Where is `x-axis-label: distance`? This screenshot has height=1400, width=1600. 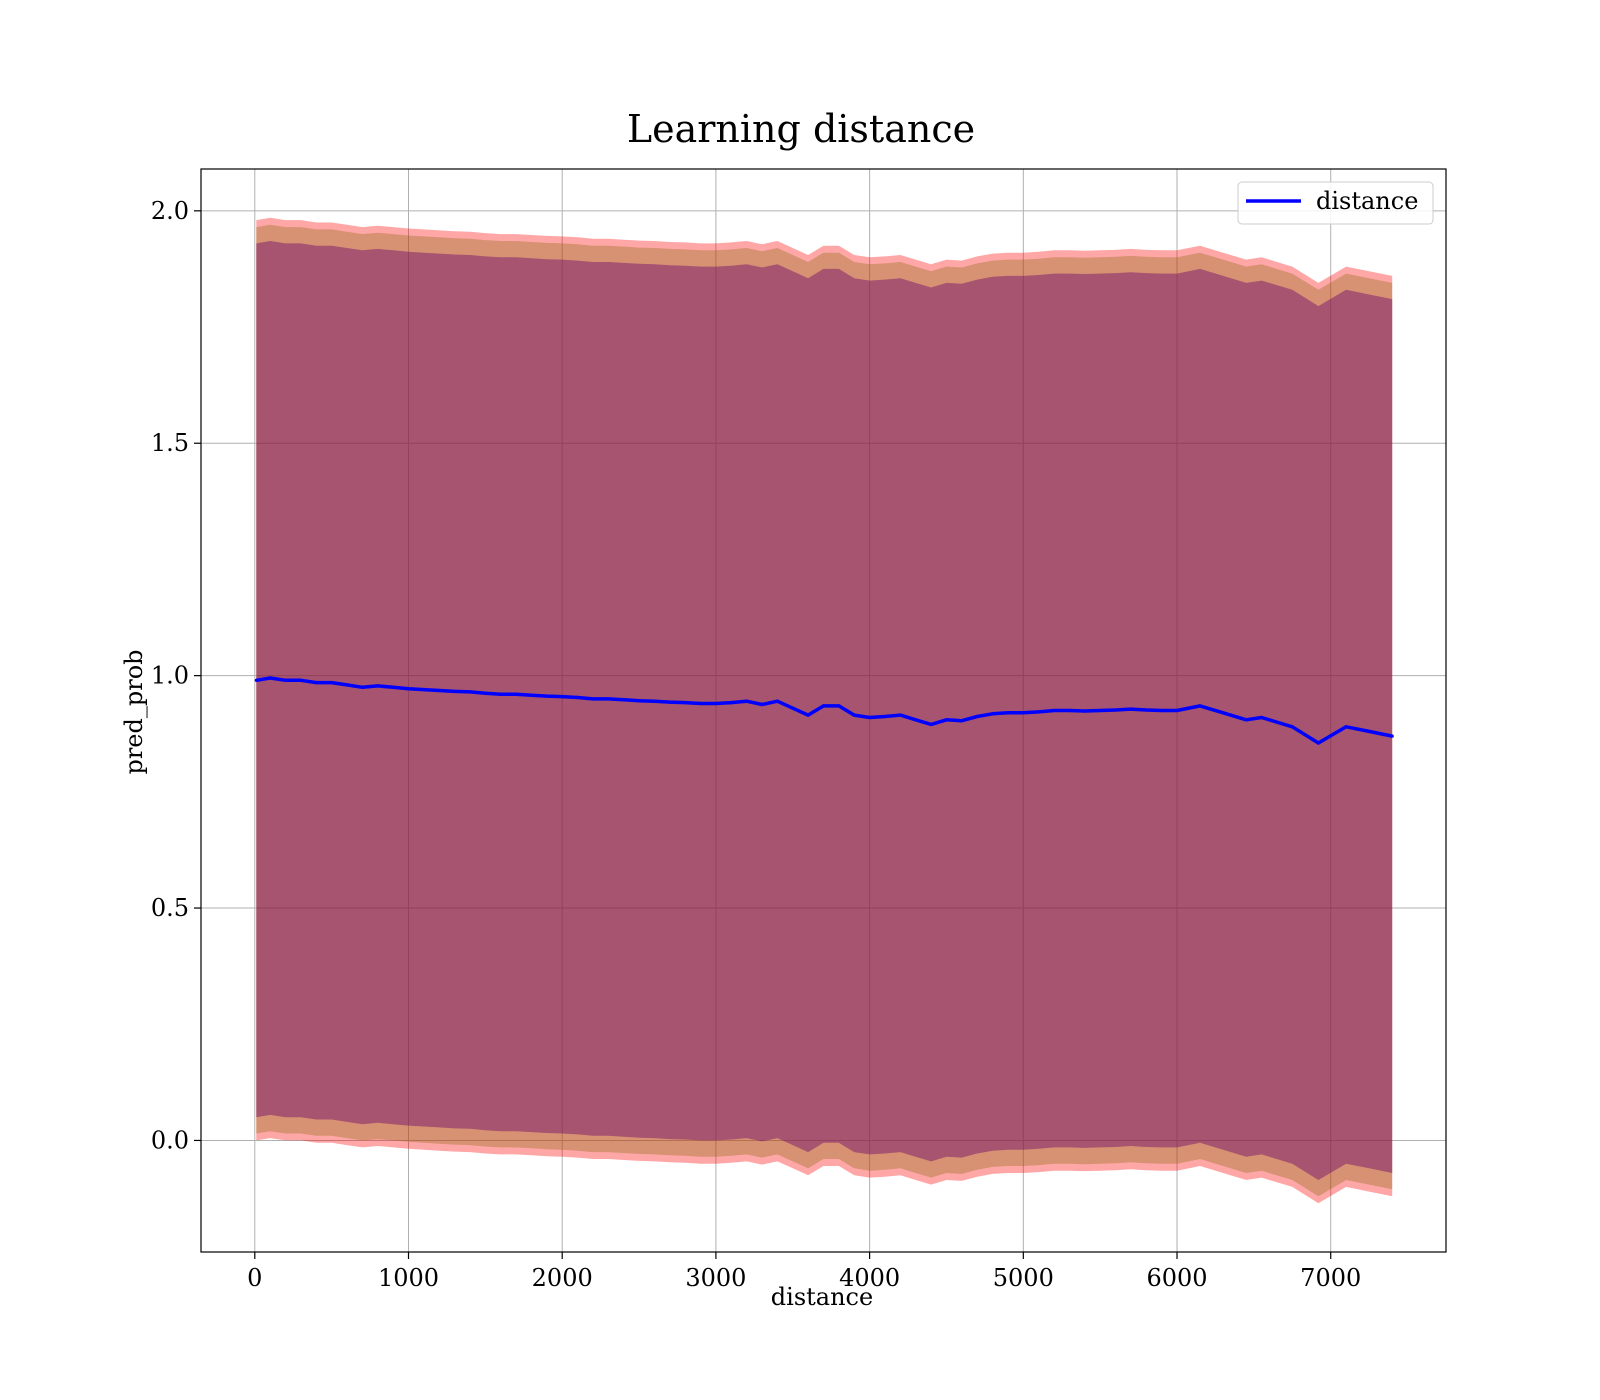
x-axis-label: distance is located at coordinates (822, 1297).